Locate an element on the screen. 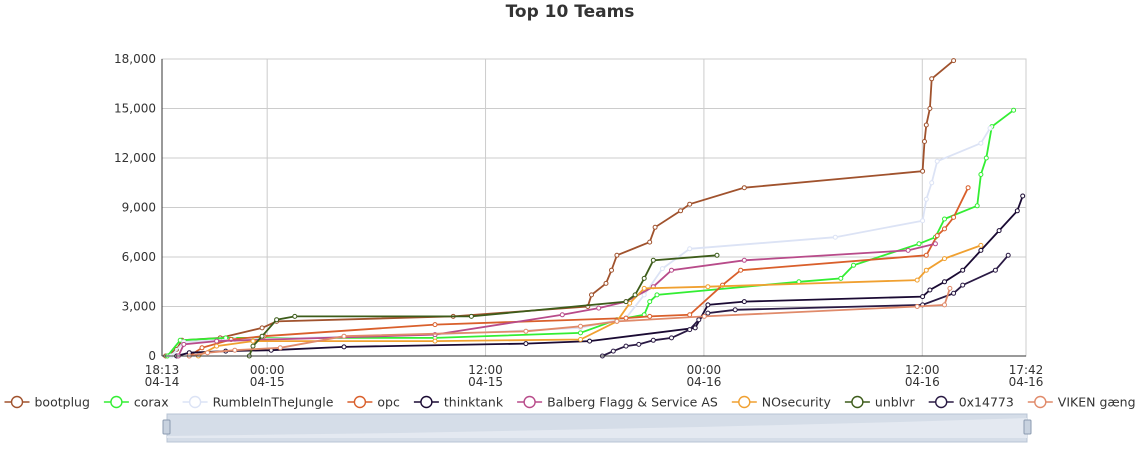 The height and width of the screenshot is (450, 1140). y-tick-label: 3,000 is located at coordinates (139, 307).